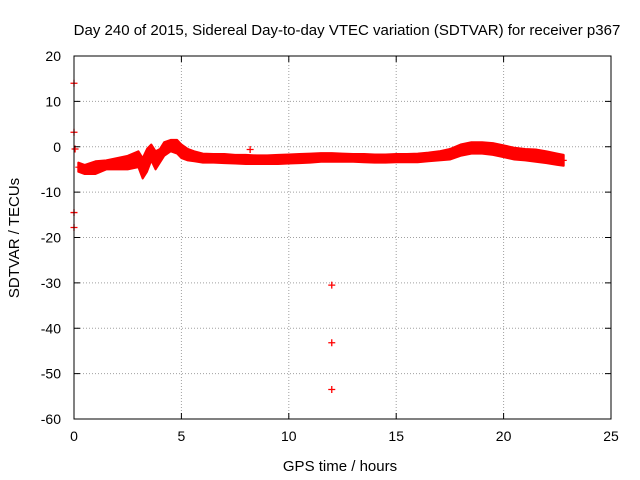 The height and width of the screenshot is (480, 640). I want to click on x-tick-label: 5, so click(182, 436).